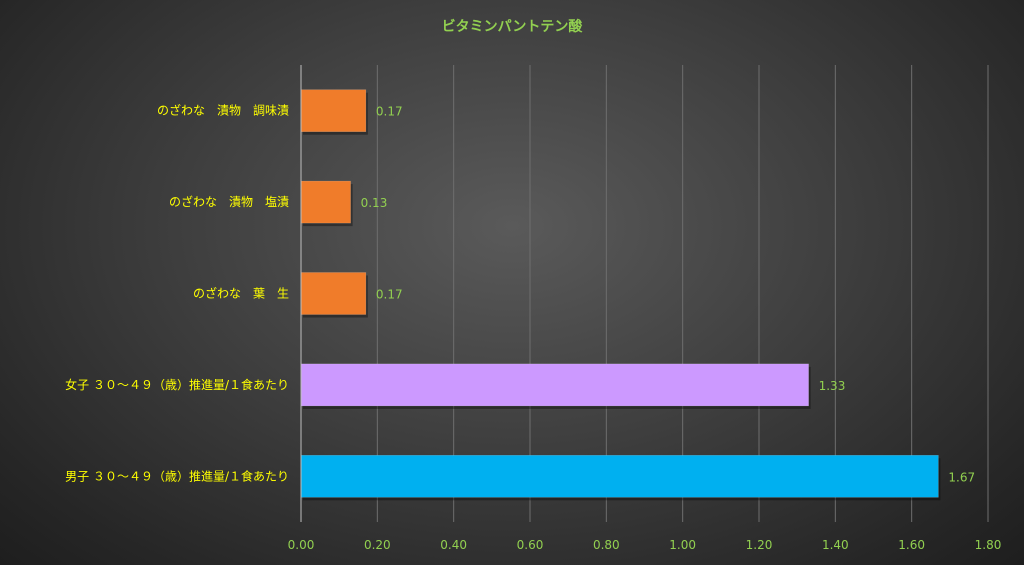 The height and width of the screenshot is (565, 1024). What do you see at coordinates (177, 475) in the screenshot?
I see `category-label: 男子 ３０～４９（歳）推進量/１食あたり` at bounding box center [177, 475].